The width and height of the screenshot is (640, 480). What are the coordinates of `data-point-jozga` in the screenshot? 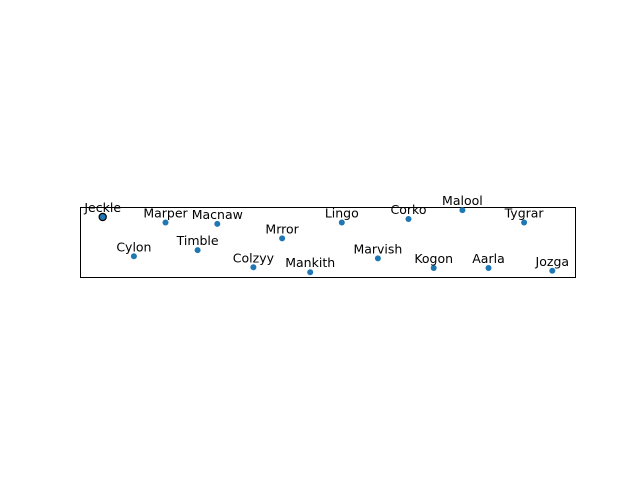 It's located at (552, 270).